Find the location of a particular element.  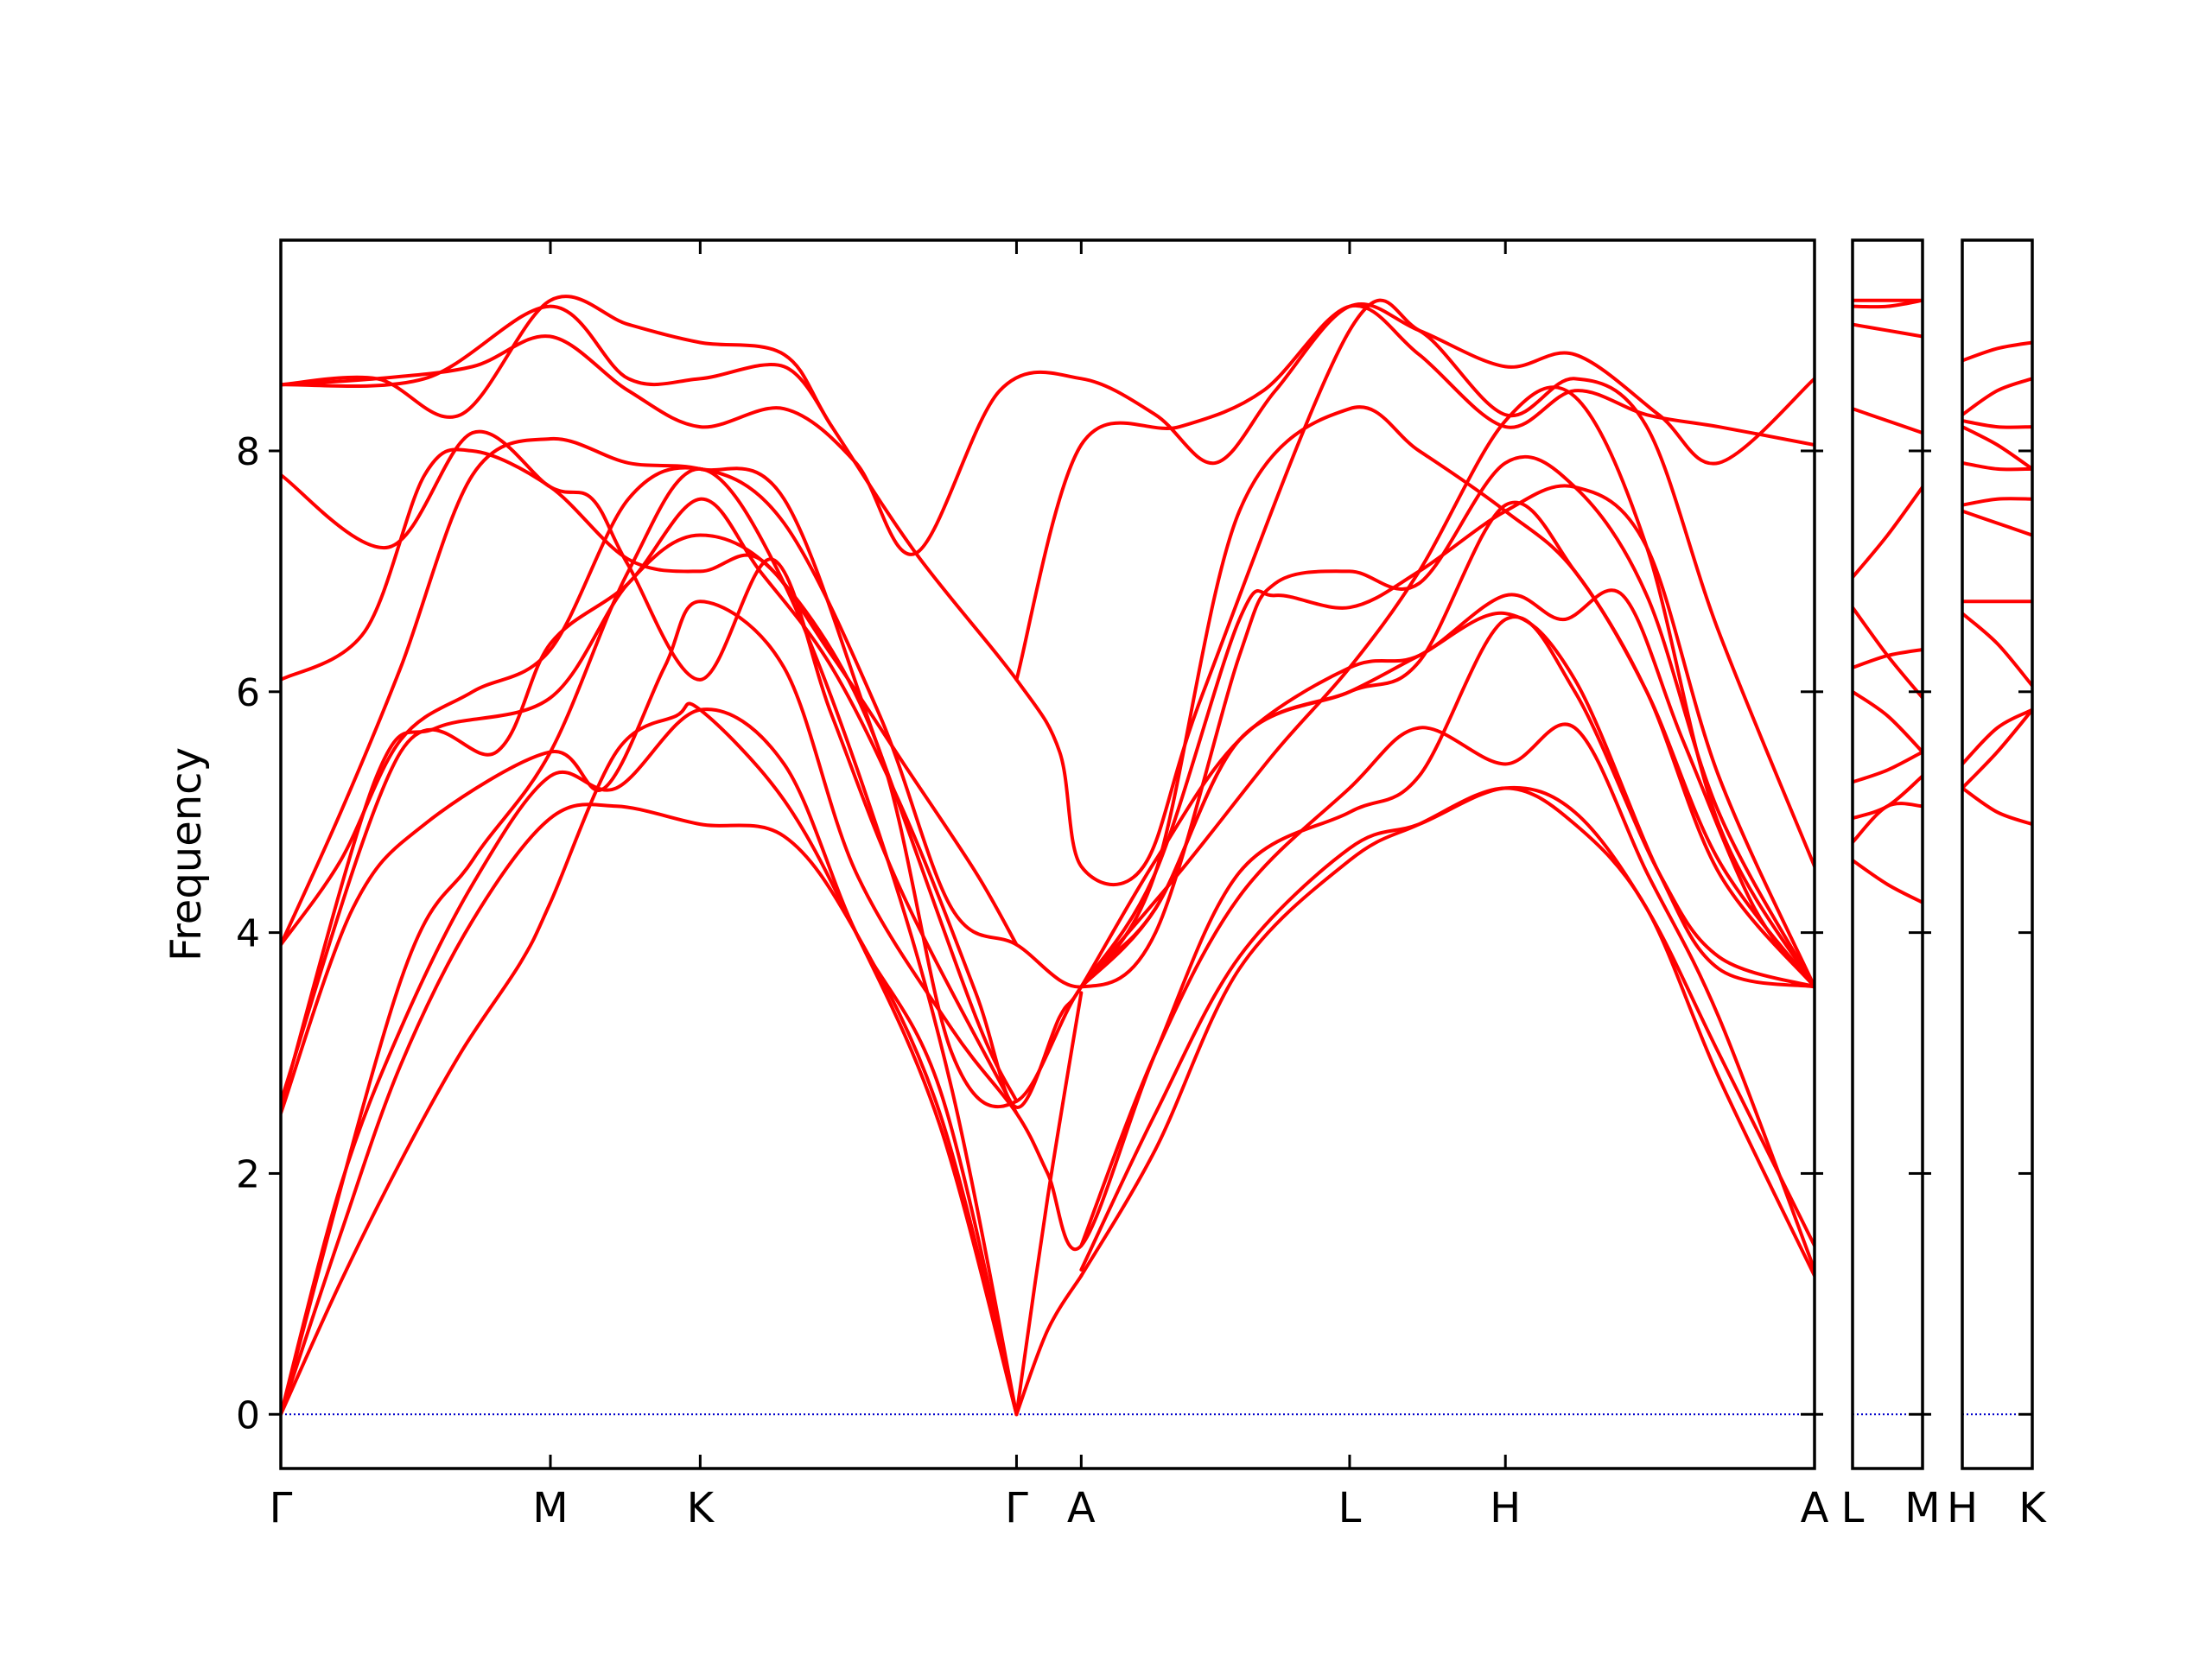

y-tick-label: 2 is located at coordinates (248, 1174).